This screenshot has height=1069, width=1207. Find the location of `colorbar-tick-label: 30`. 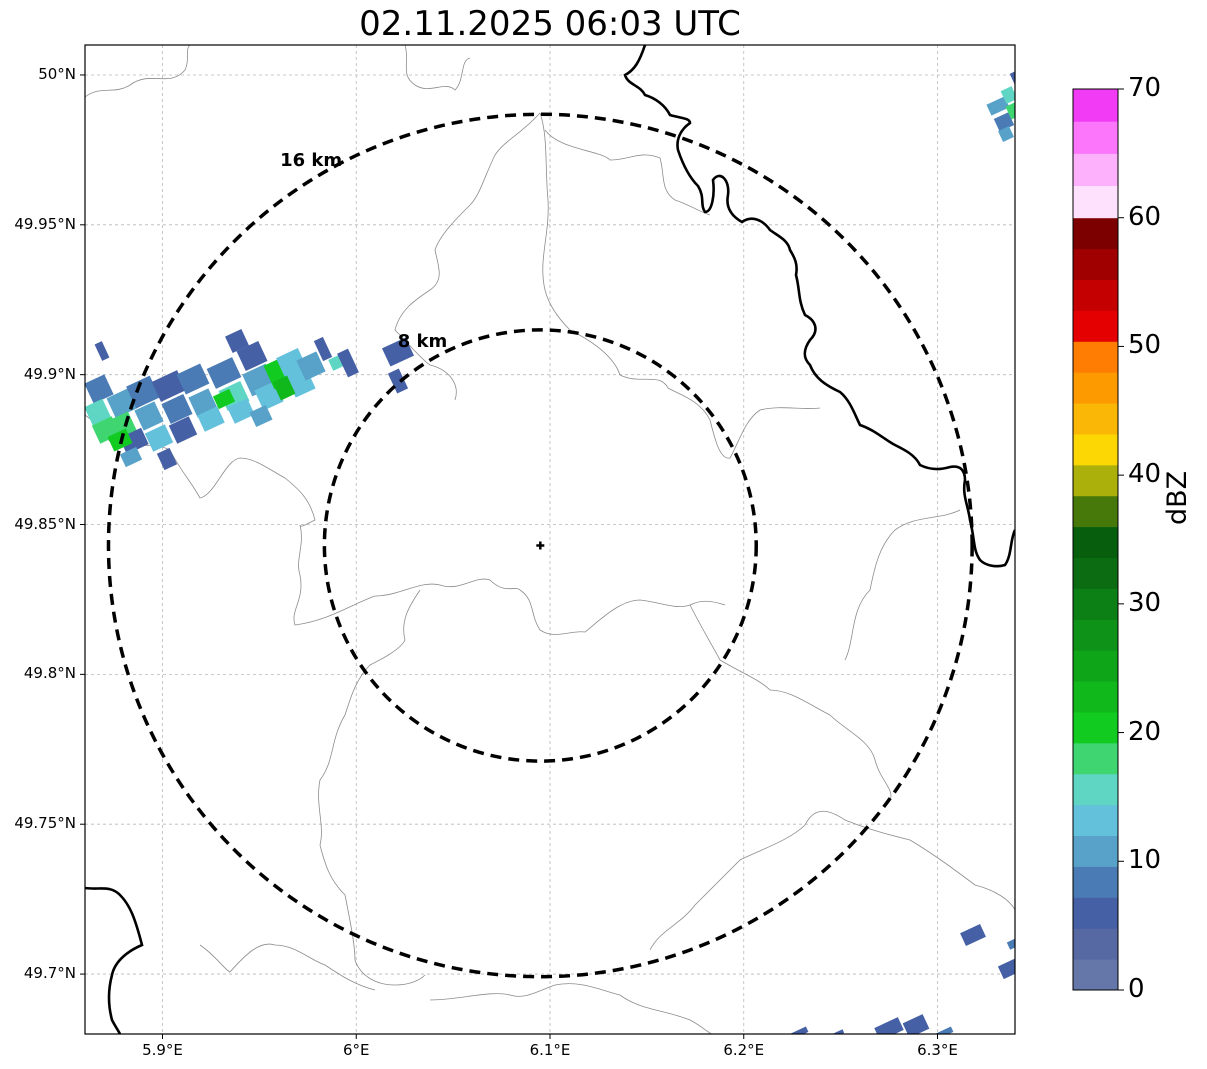

colorbar-tick-label: 30 is located at coordinates (1145, 602).